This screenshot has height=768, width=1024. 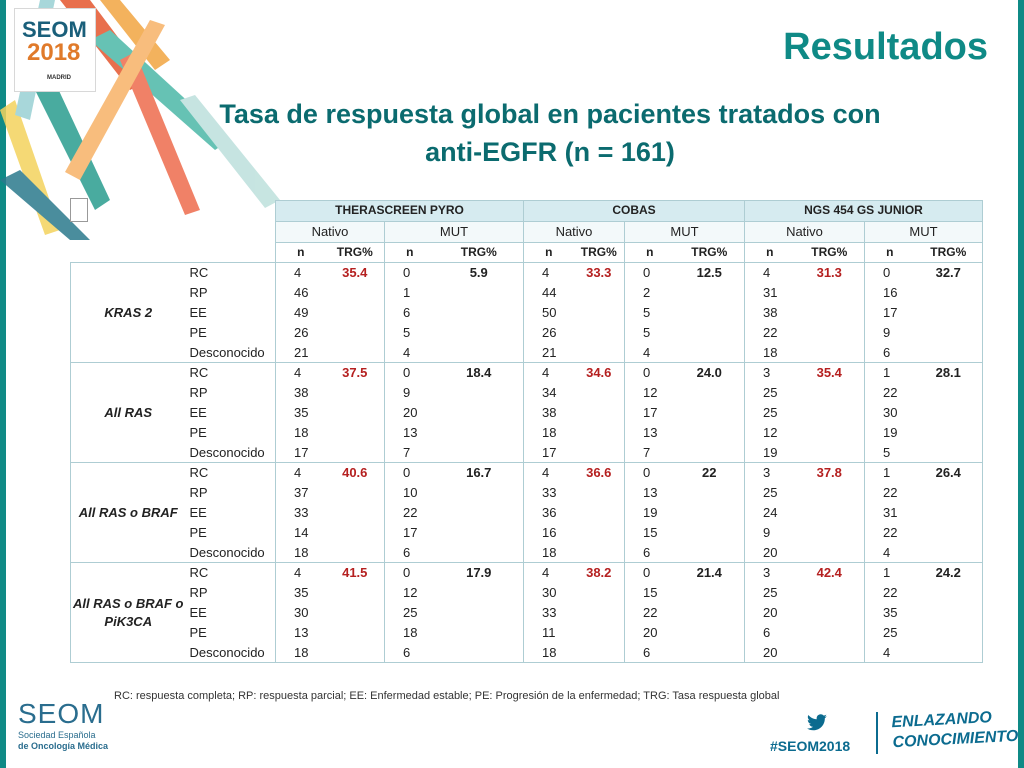 What do you see at coordinates (301, 393) in the screenshot?
I see `cell-n: 38` at bounding box center [301, 393].